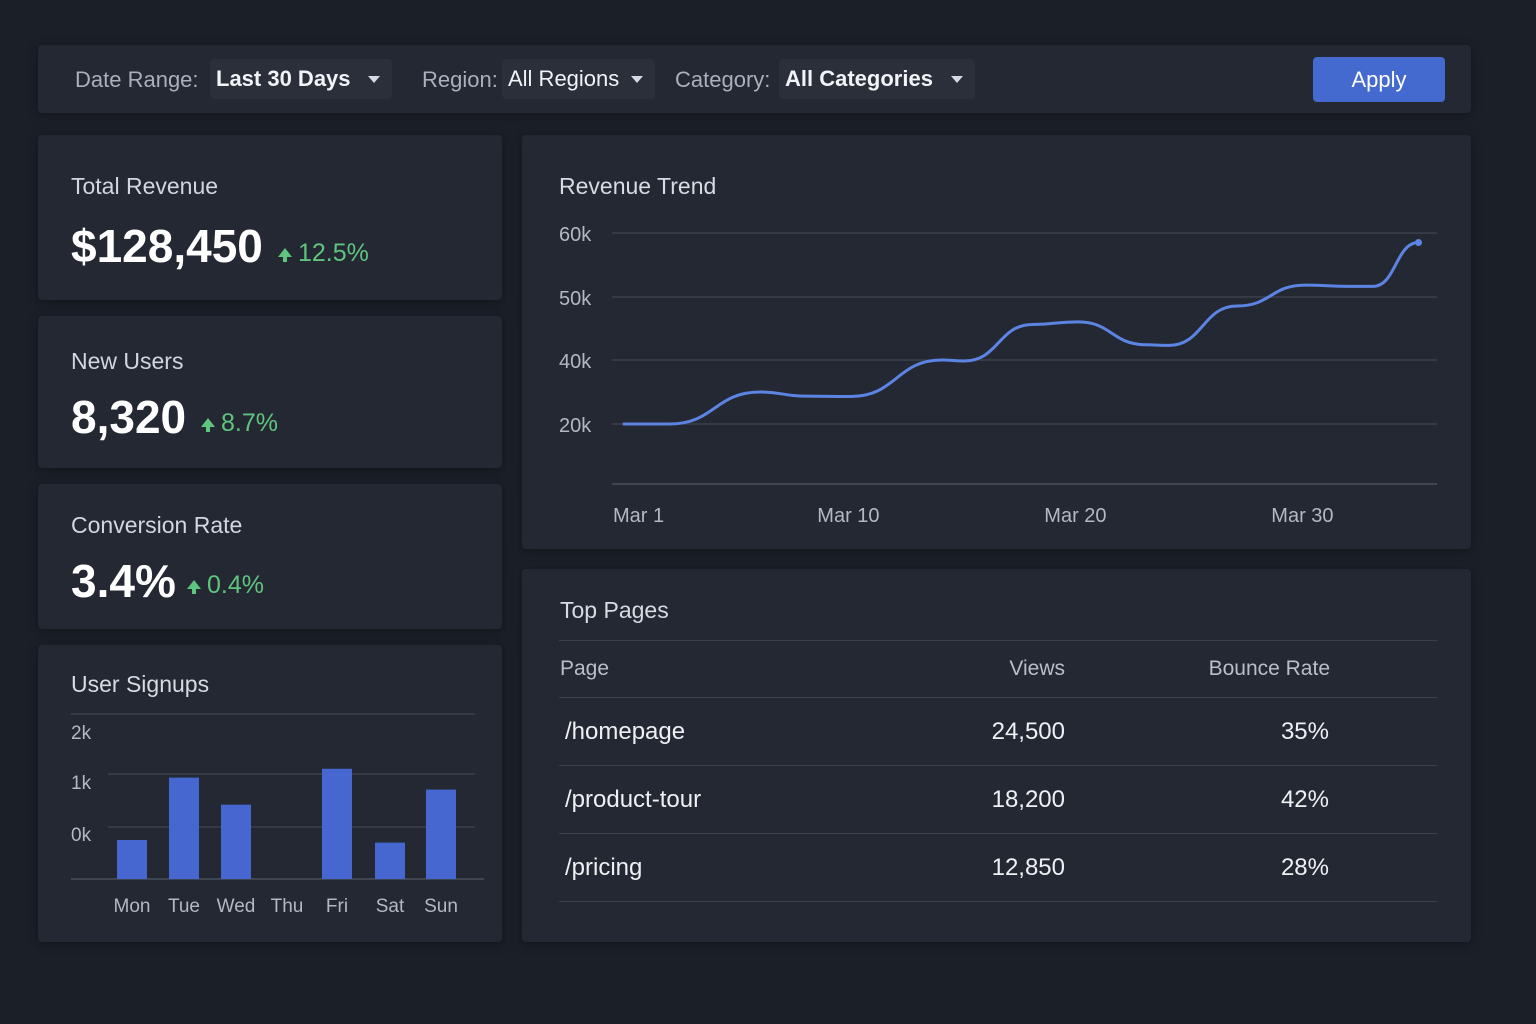 The image size is (1536, 1024). I want to click on column-header-page: Page, so click(585, 668).